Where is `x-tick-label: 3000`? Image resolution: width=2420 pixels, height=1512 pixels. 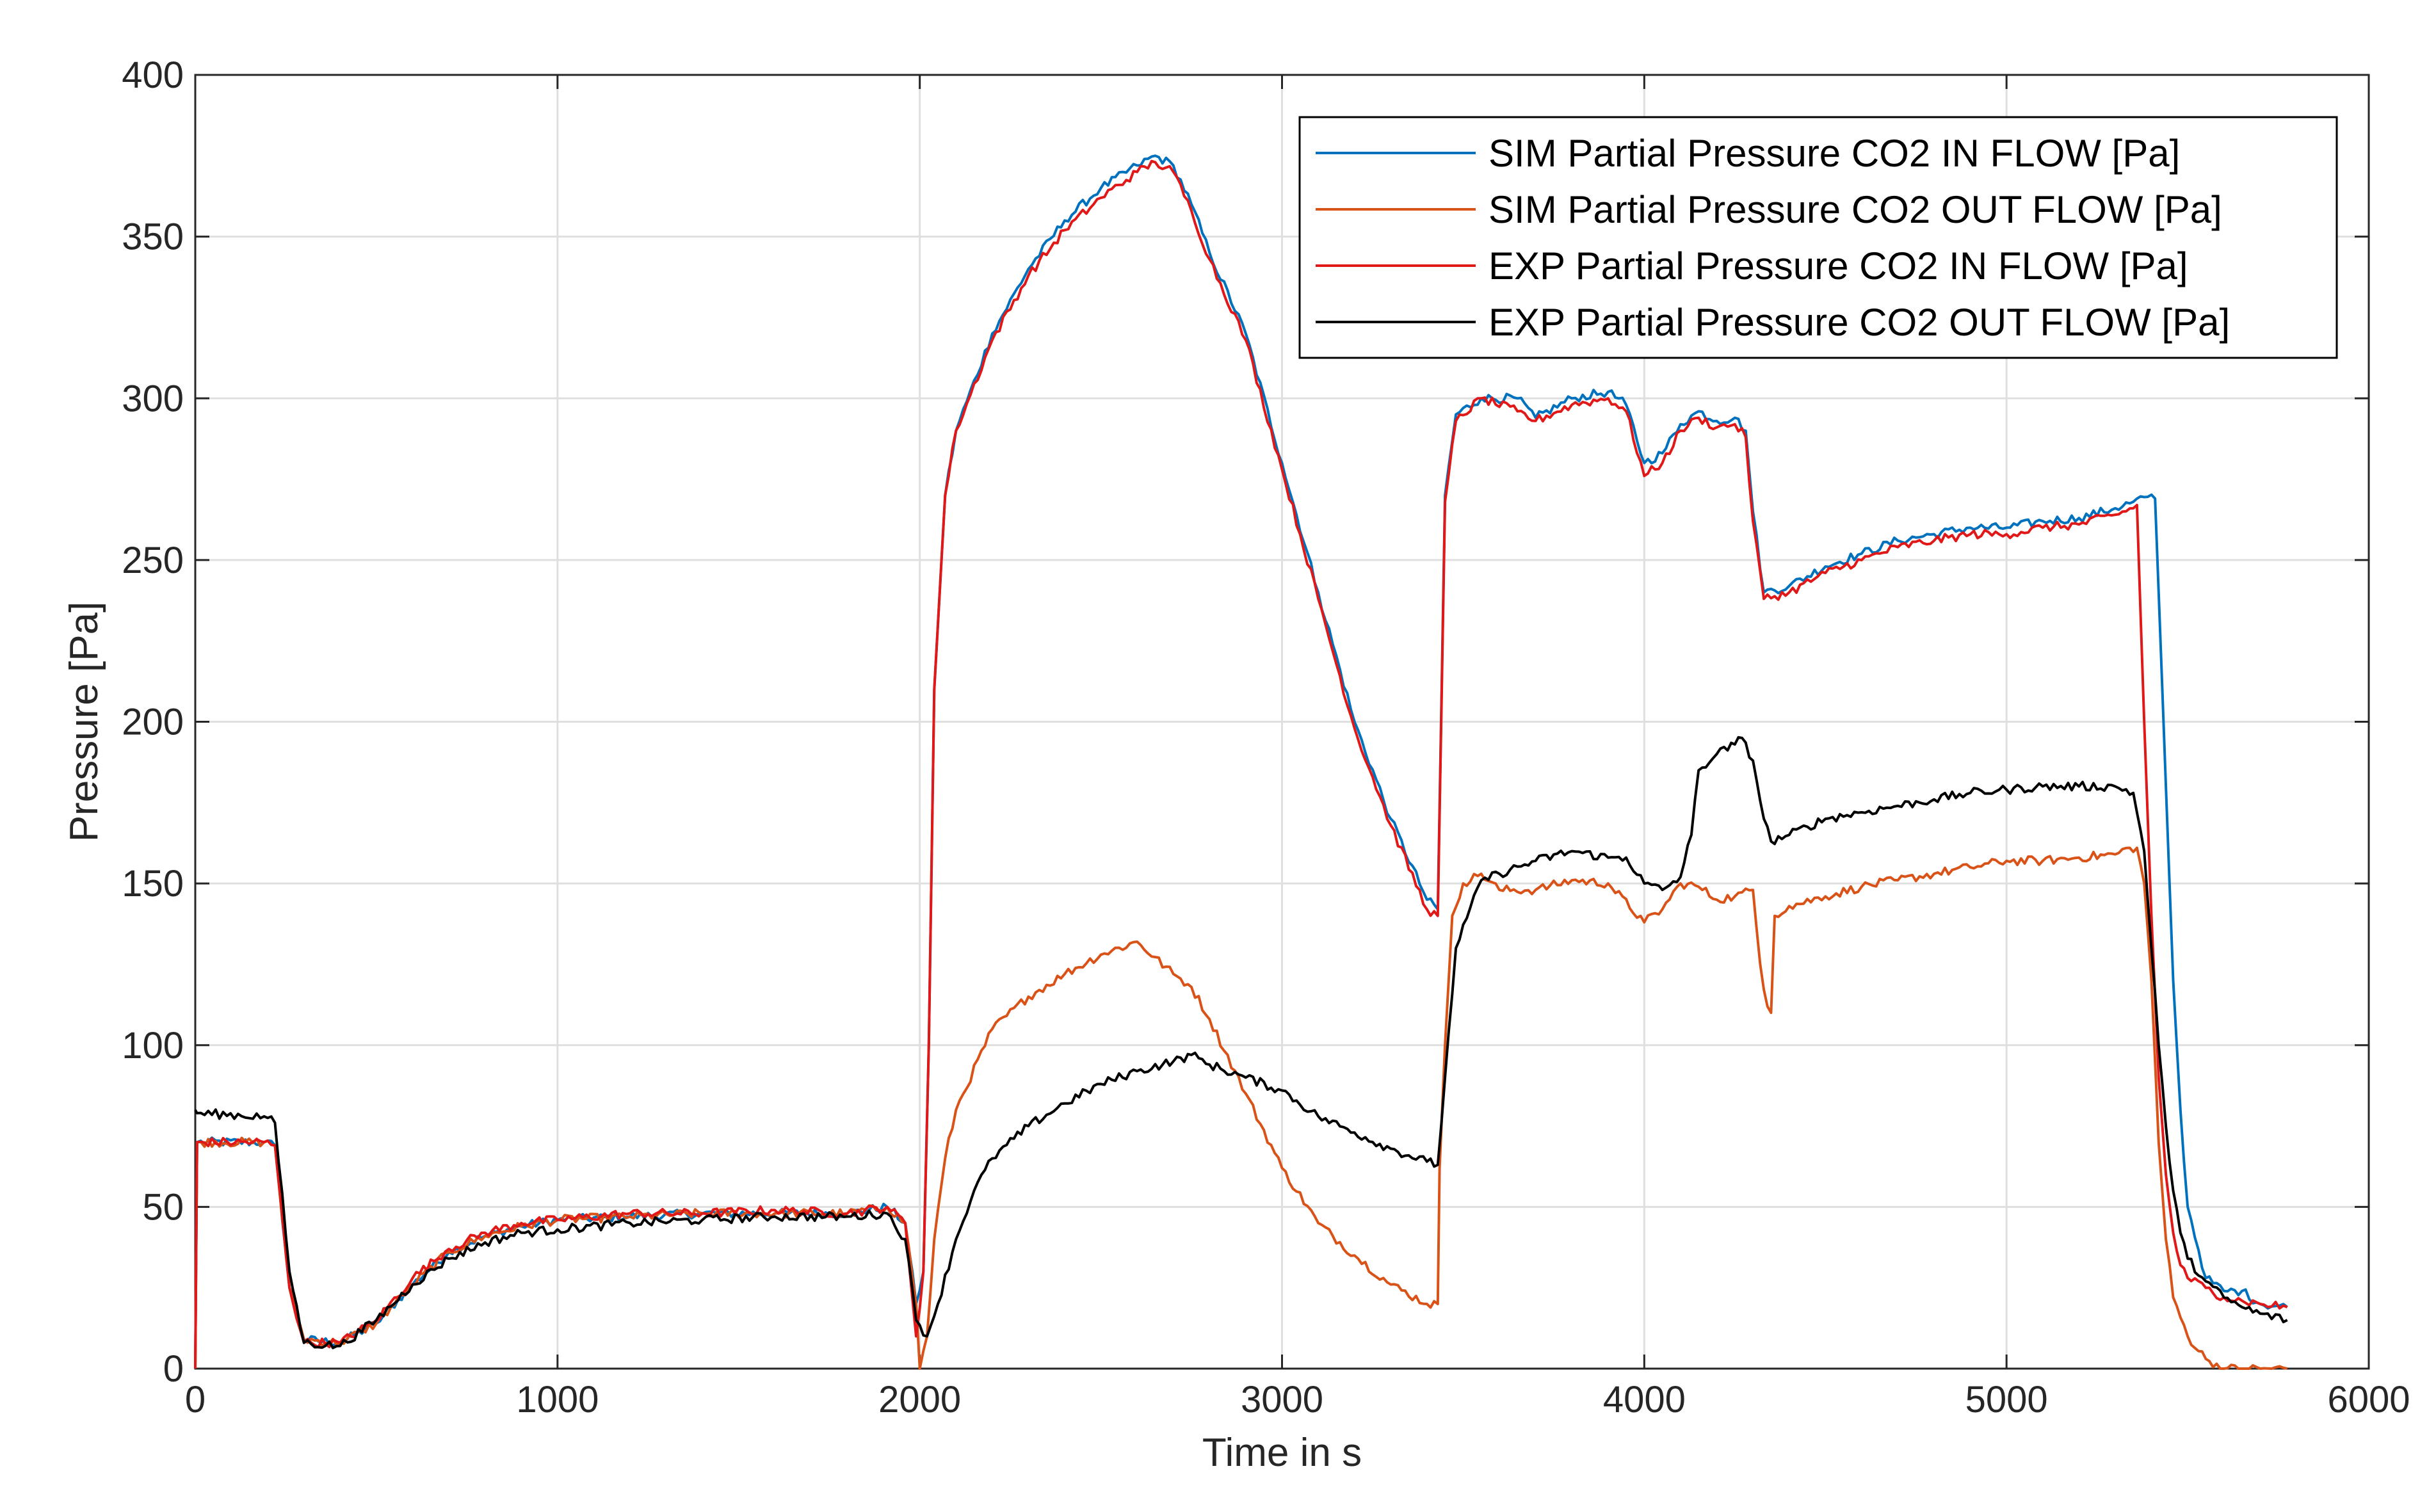
x-tick-label: 3000 is located at coordinates (1282, 1399).